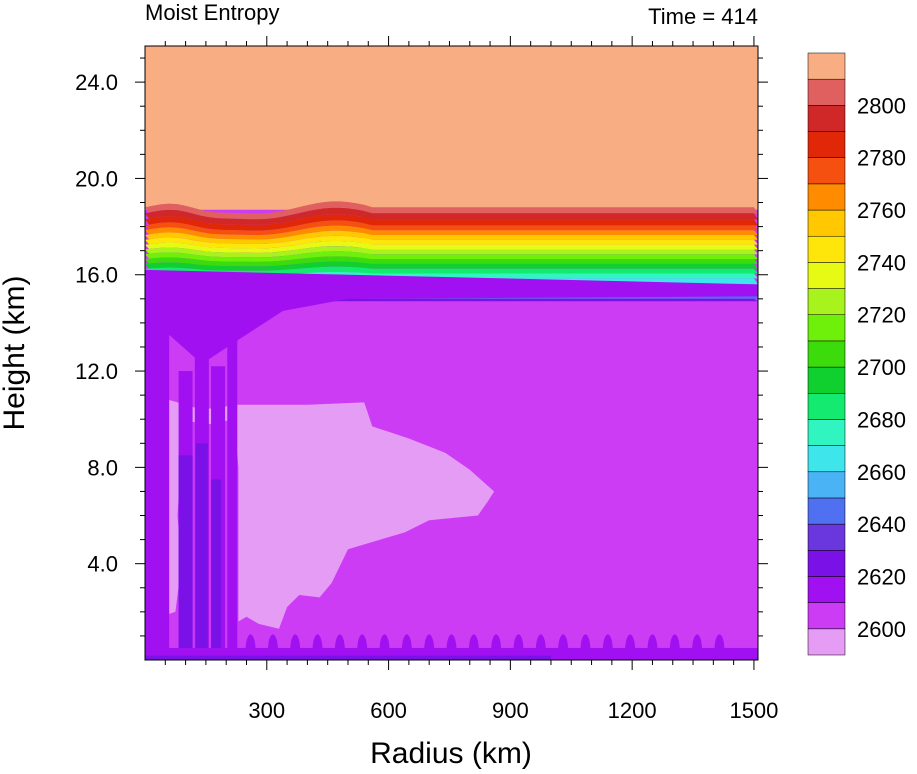 This screenshot has height=774, width=917. I want to click on x-tick-label: 600, so click(388, 710).